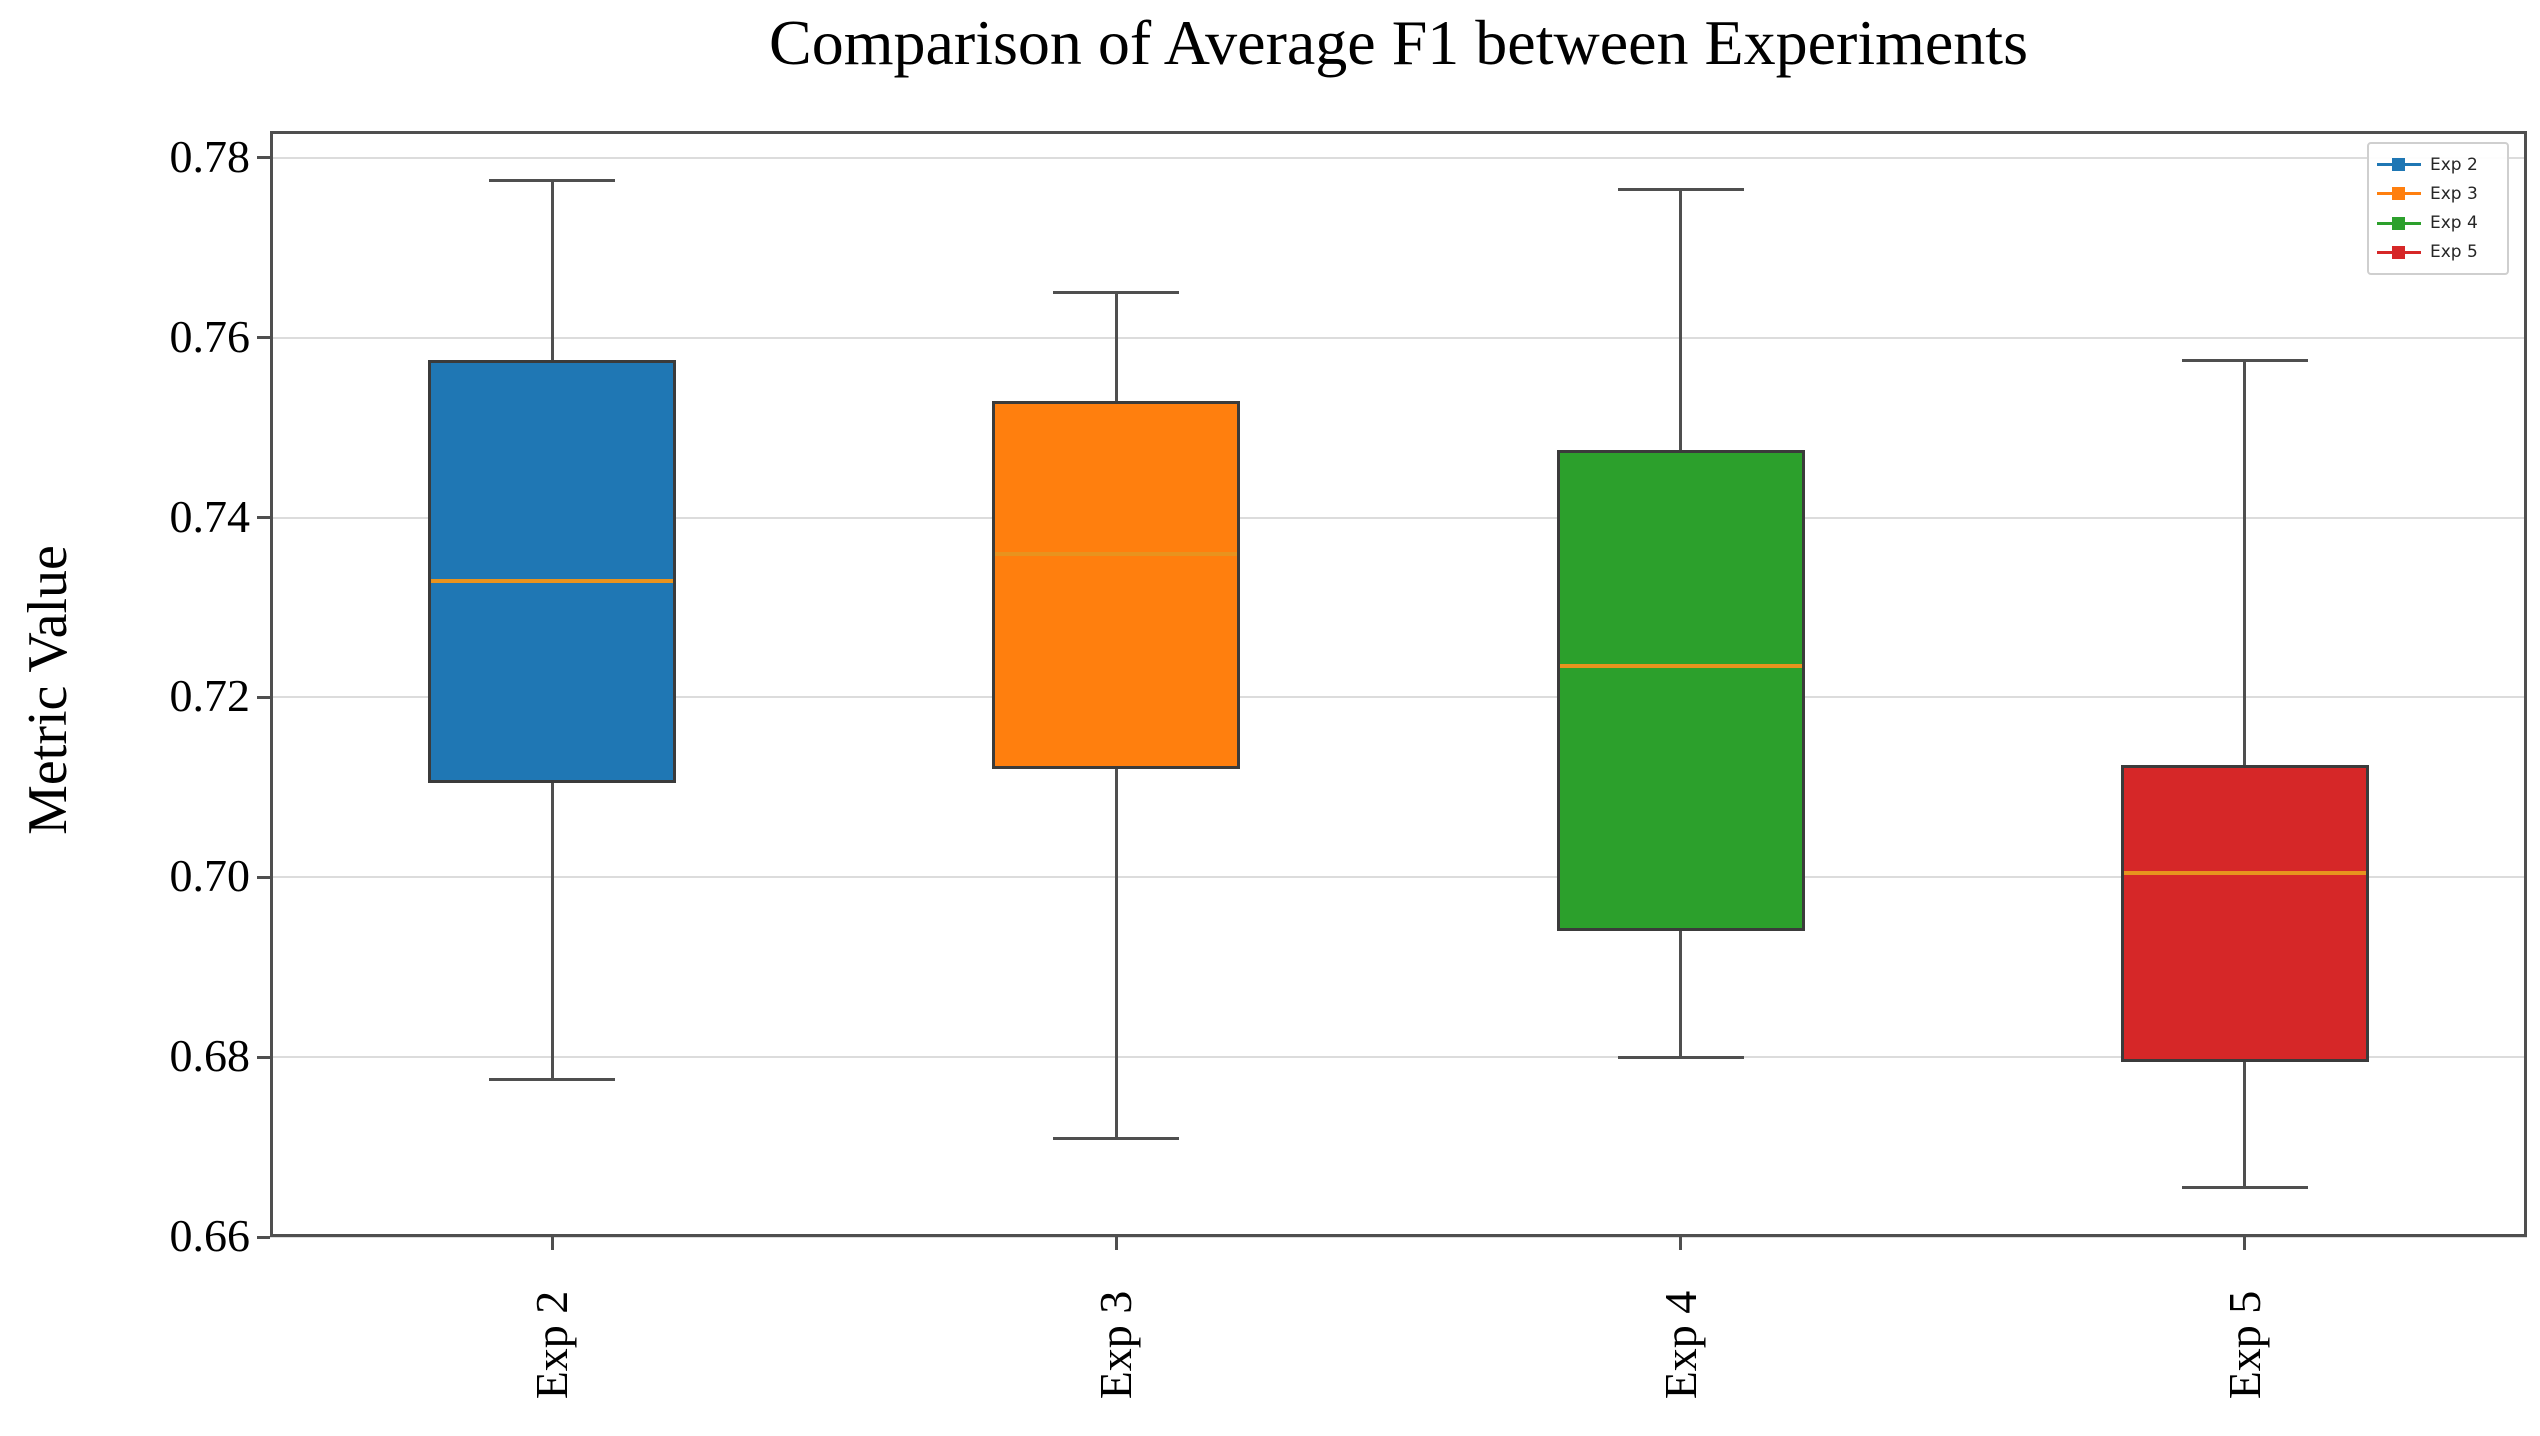 This screenshot has width=2540, height=1436. I want to click on y-tick-label: 0.66, so click(210, 1236).